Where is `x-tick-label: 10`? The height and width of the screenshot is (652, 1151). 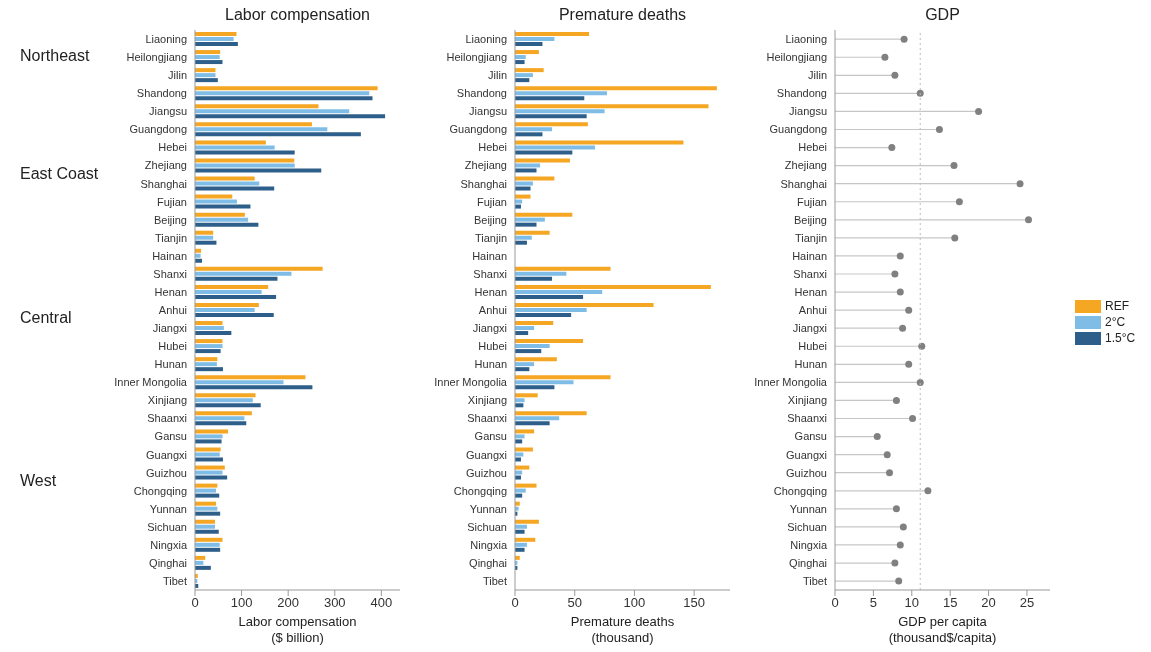 x-tick-label: 10 is located at coordinates (912, 603).